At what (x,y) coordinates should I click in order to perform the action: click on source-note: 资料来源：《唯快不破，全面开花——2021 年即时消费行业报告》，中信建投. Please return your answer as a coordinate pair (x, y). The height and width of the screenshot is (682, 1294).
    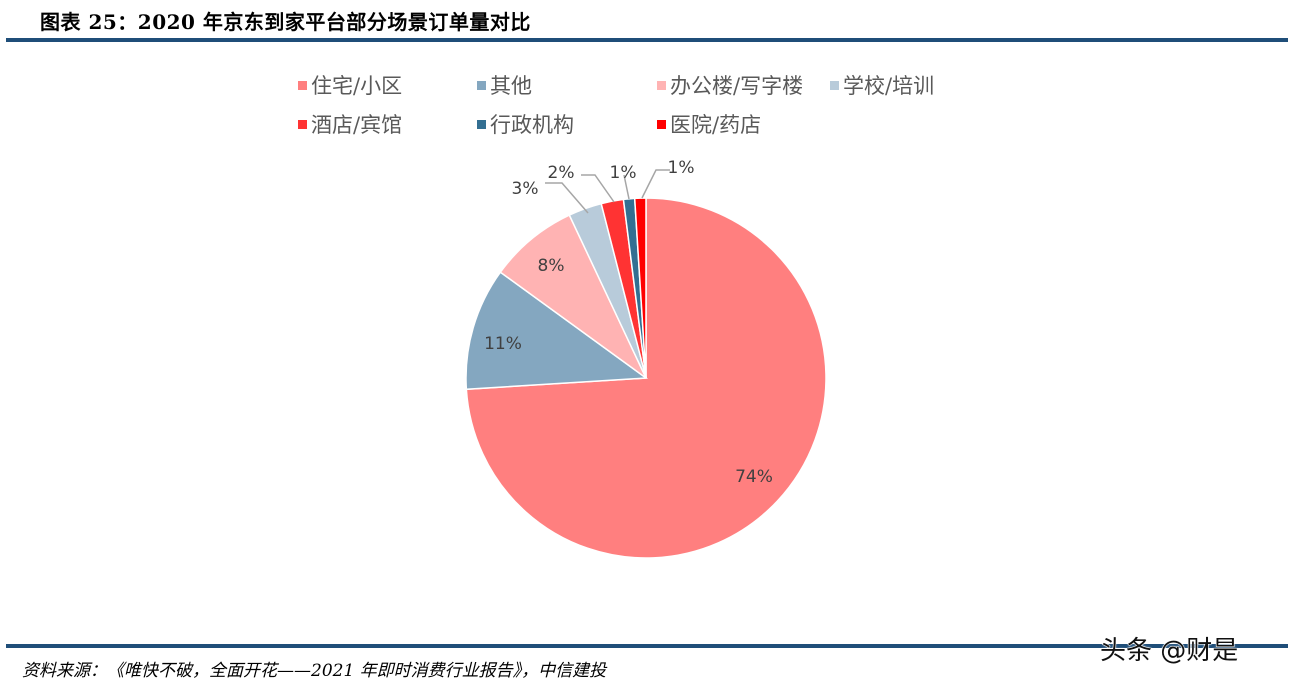
    Looking at the image, I should click on (314, 671).